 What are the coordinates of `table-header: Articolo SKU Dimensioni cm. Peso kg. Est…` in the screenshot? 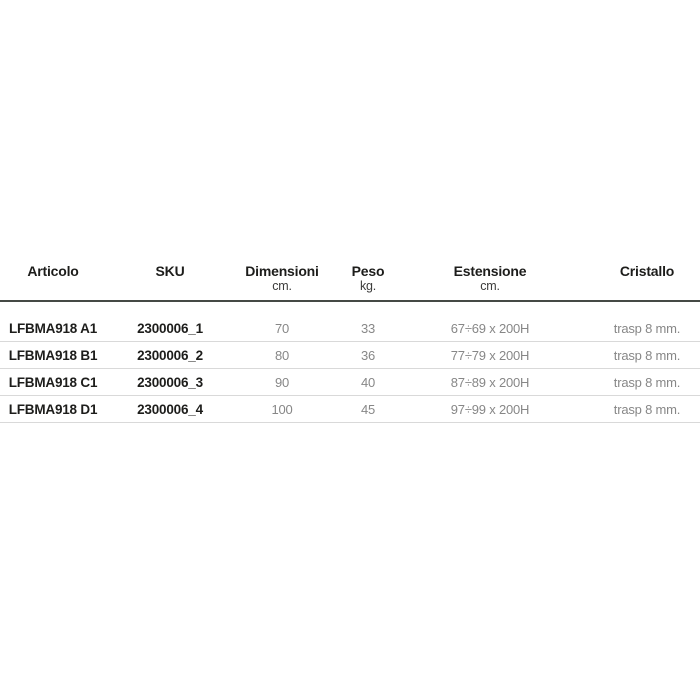 It's located at (350, 282).